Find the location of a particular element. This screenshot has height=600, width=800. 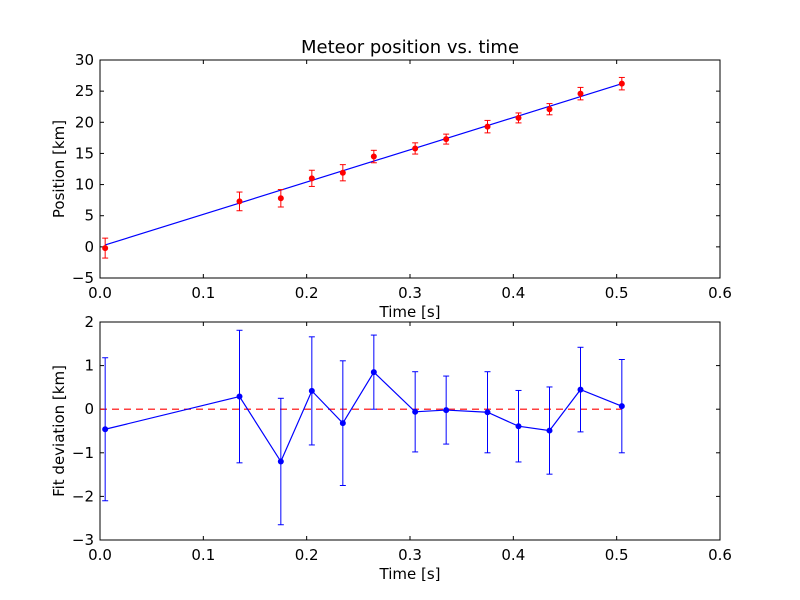

y-axis-label: Fit deviation [km] is located at coordinates (59, 431).